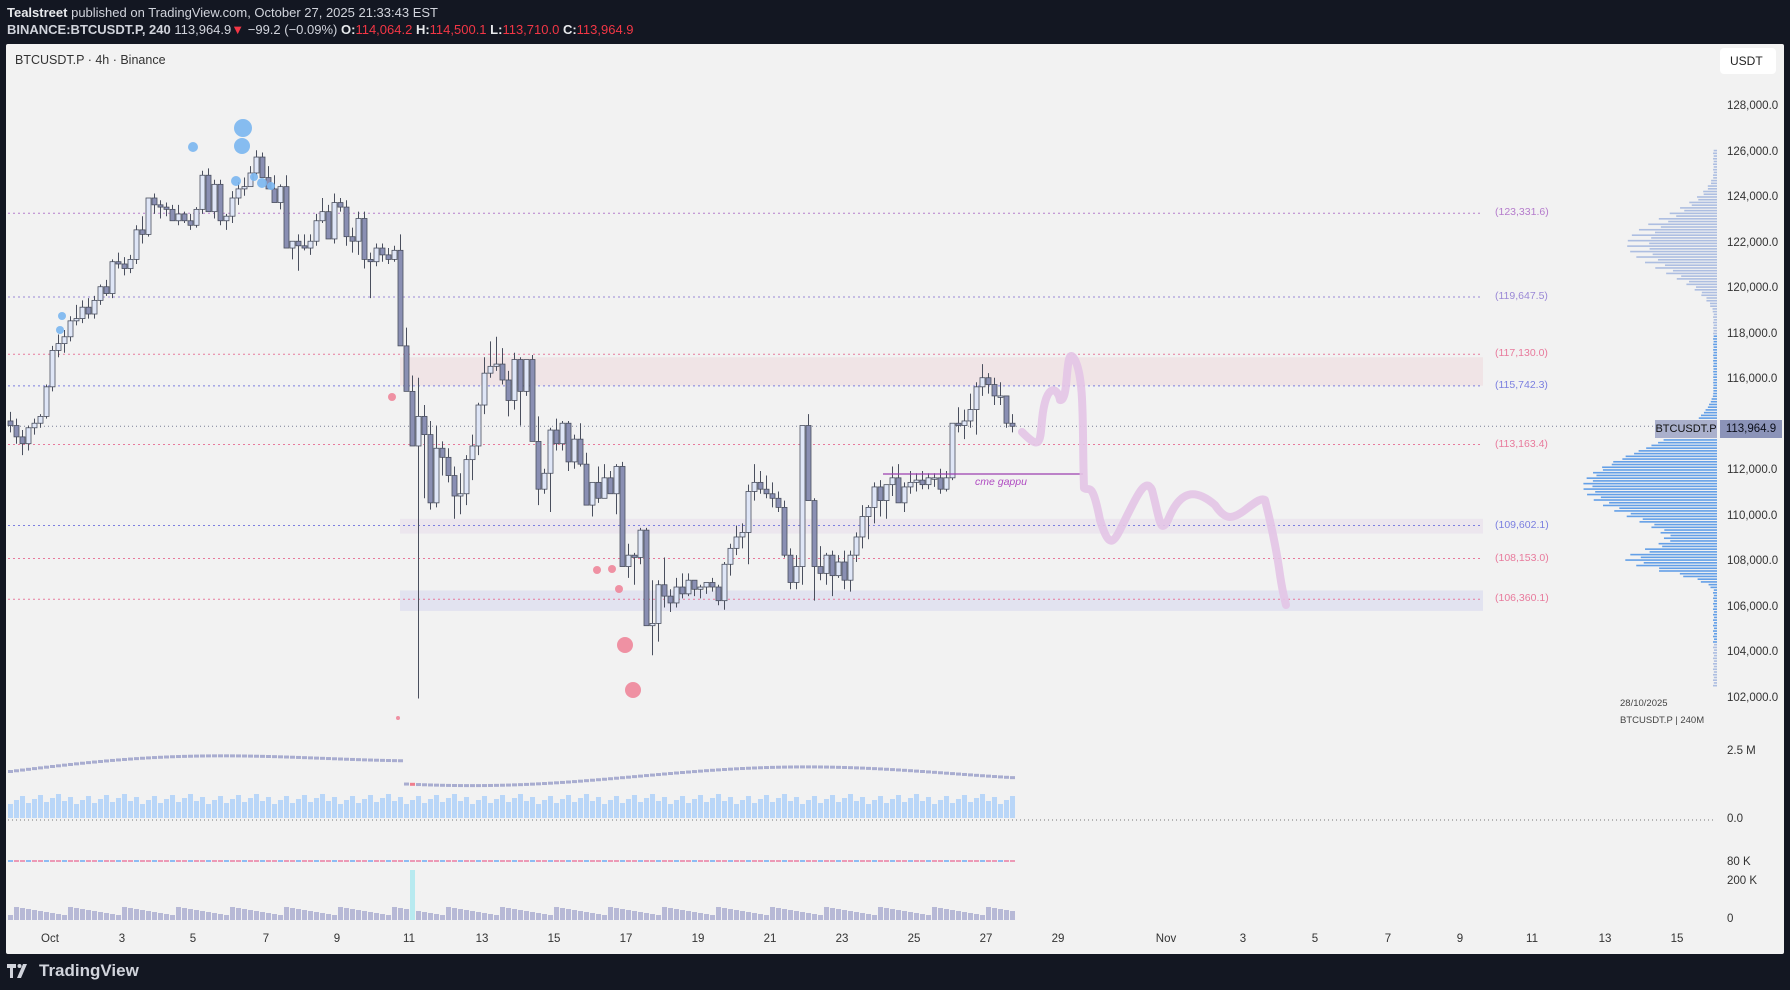  What do you see at coordinates (384, 29) in the screenshot?
I see `open-value: 114,064.2` at bounding box center [384, 29].